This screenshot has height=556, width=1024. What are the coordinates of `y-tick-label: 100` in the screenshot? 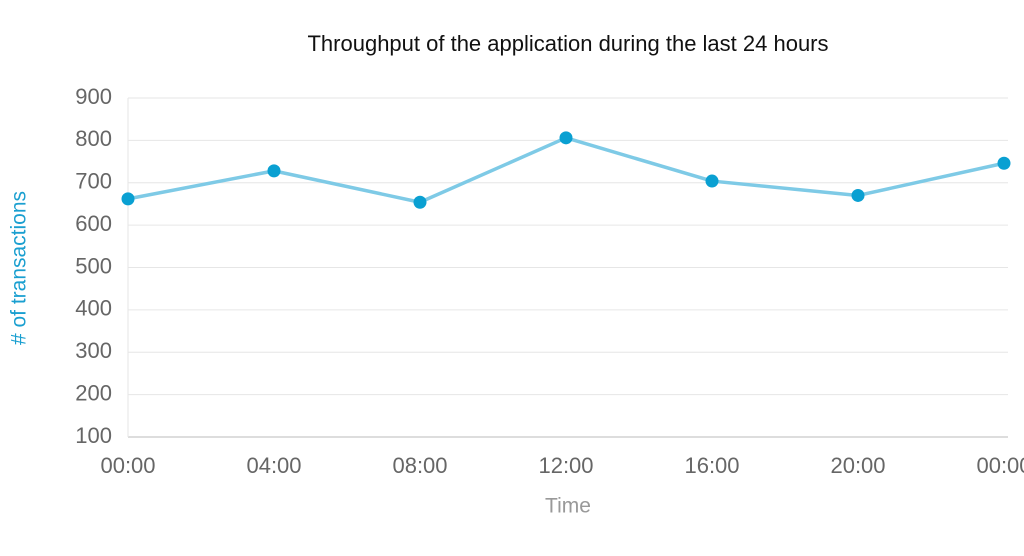 It's located at (93, 435).